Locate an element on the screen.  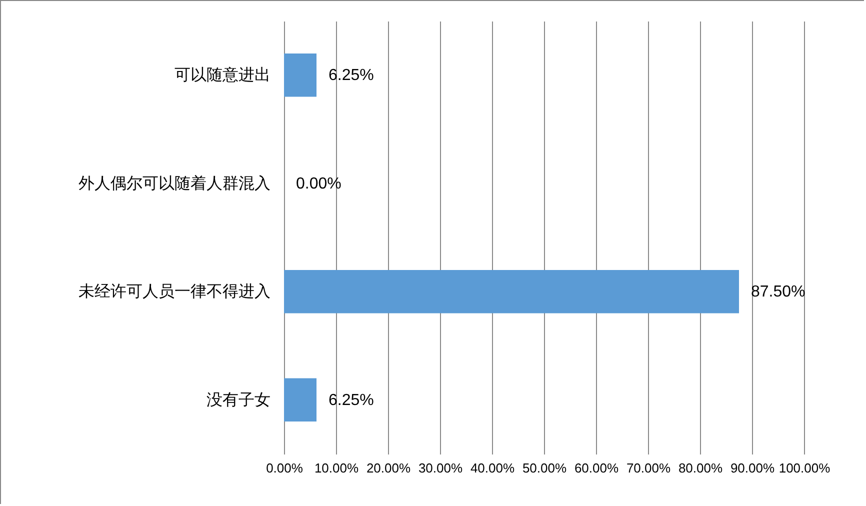
x-tick-label: 100.00% is located at coordinates (804, 468).